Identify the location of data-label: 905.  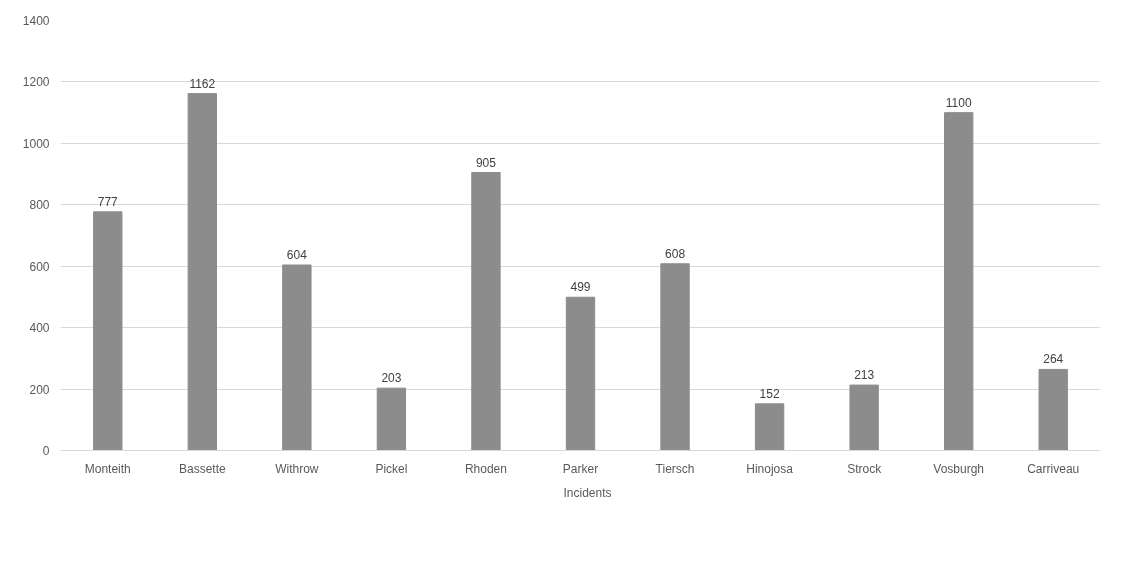
(486, 162).